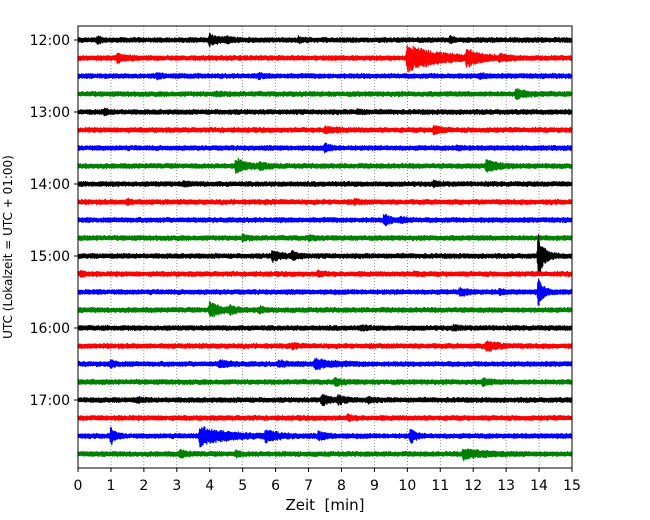 The width and height of the screenshot is (650, 520). I want to click on x-tick-label: 1, so click(110, 486).